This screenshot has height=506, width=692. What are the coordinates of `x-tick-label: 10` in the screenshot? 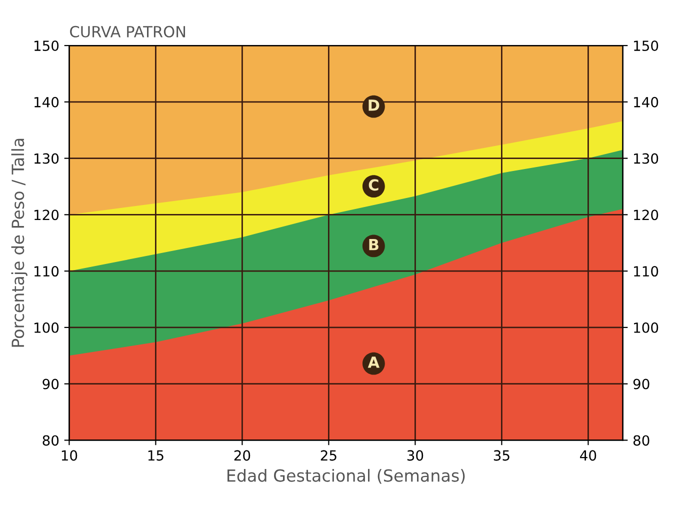 It's located at (70, 455).